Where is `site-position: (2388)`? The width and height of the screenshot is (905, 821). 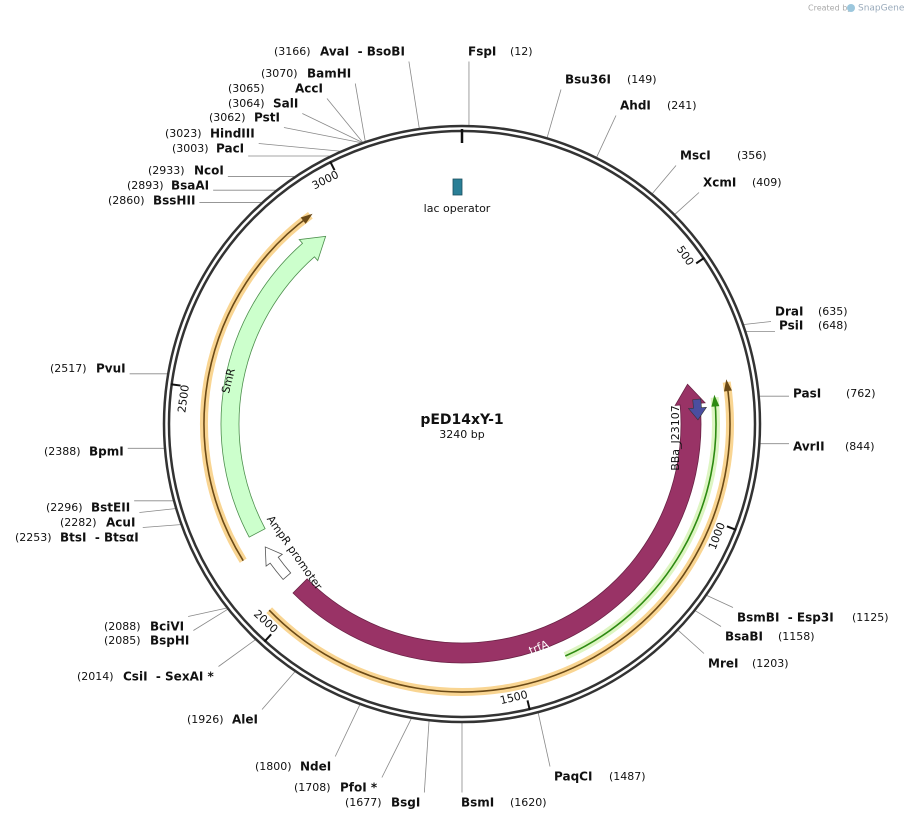
site-position: (2388) is located at coordinates (62, 451).